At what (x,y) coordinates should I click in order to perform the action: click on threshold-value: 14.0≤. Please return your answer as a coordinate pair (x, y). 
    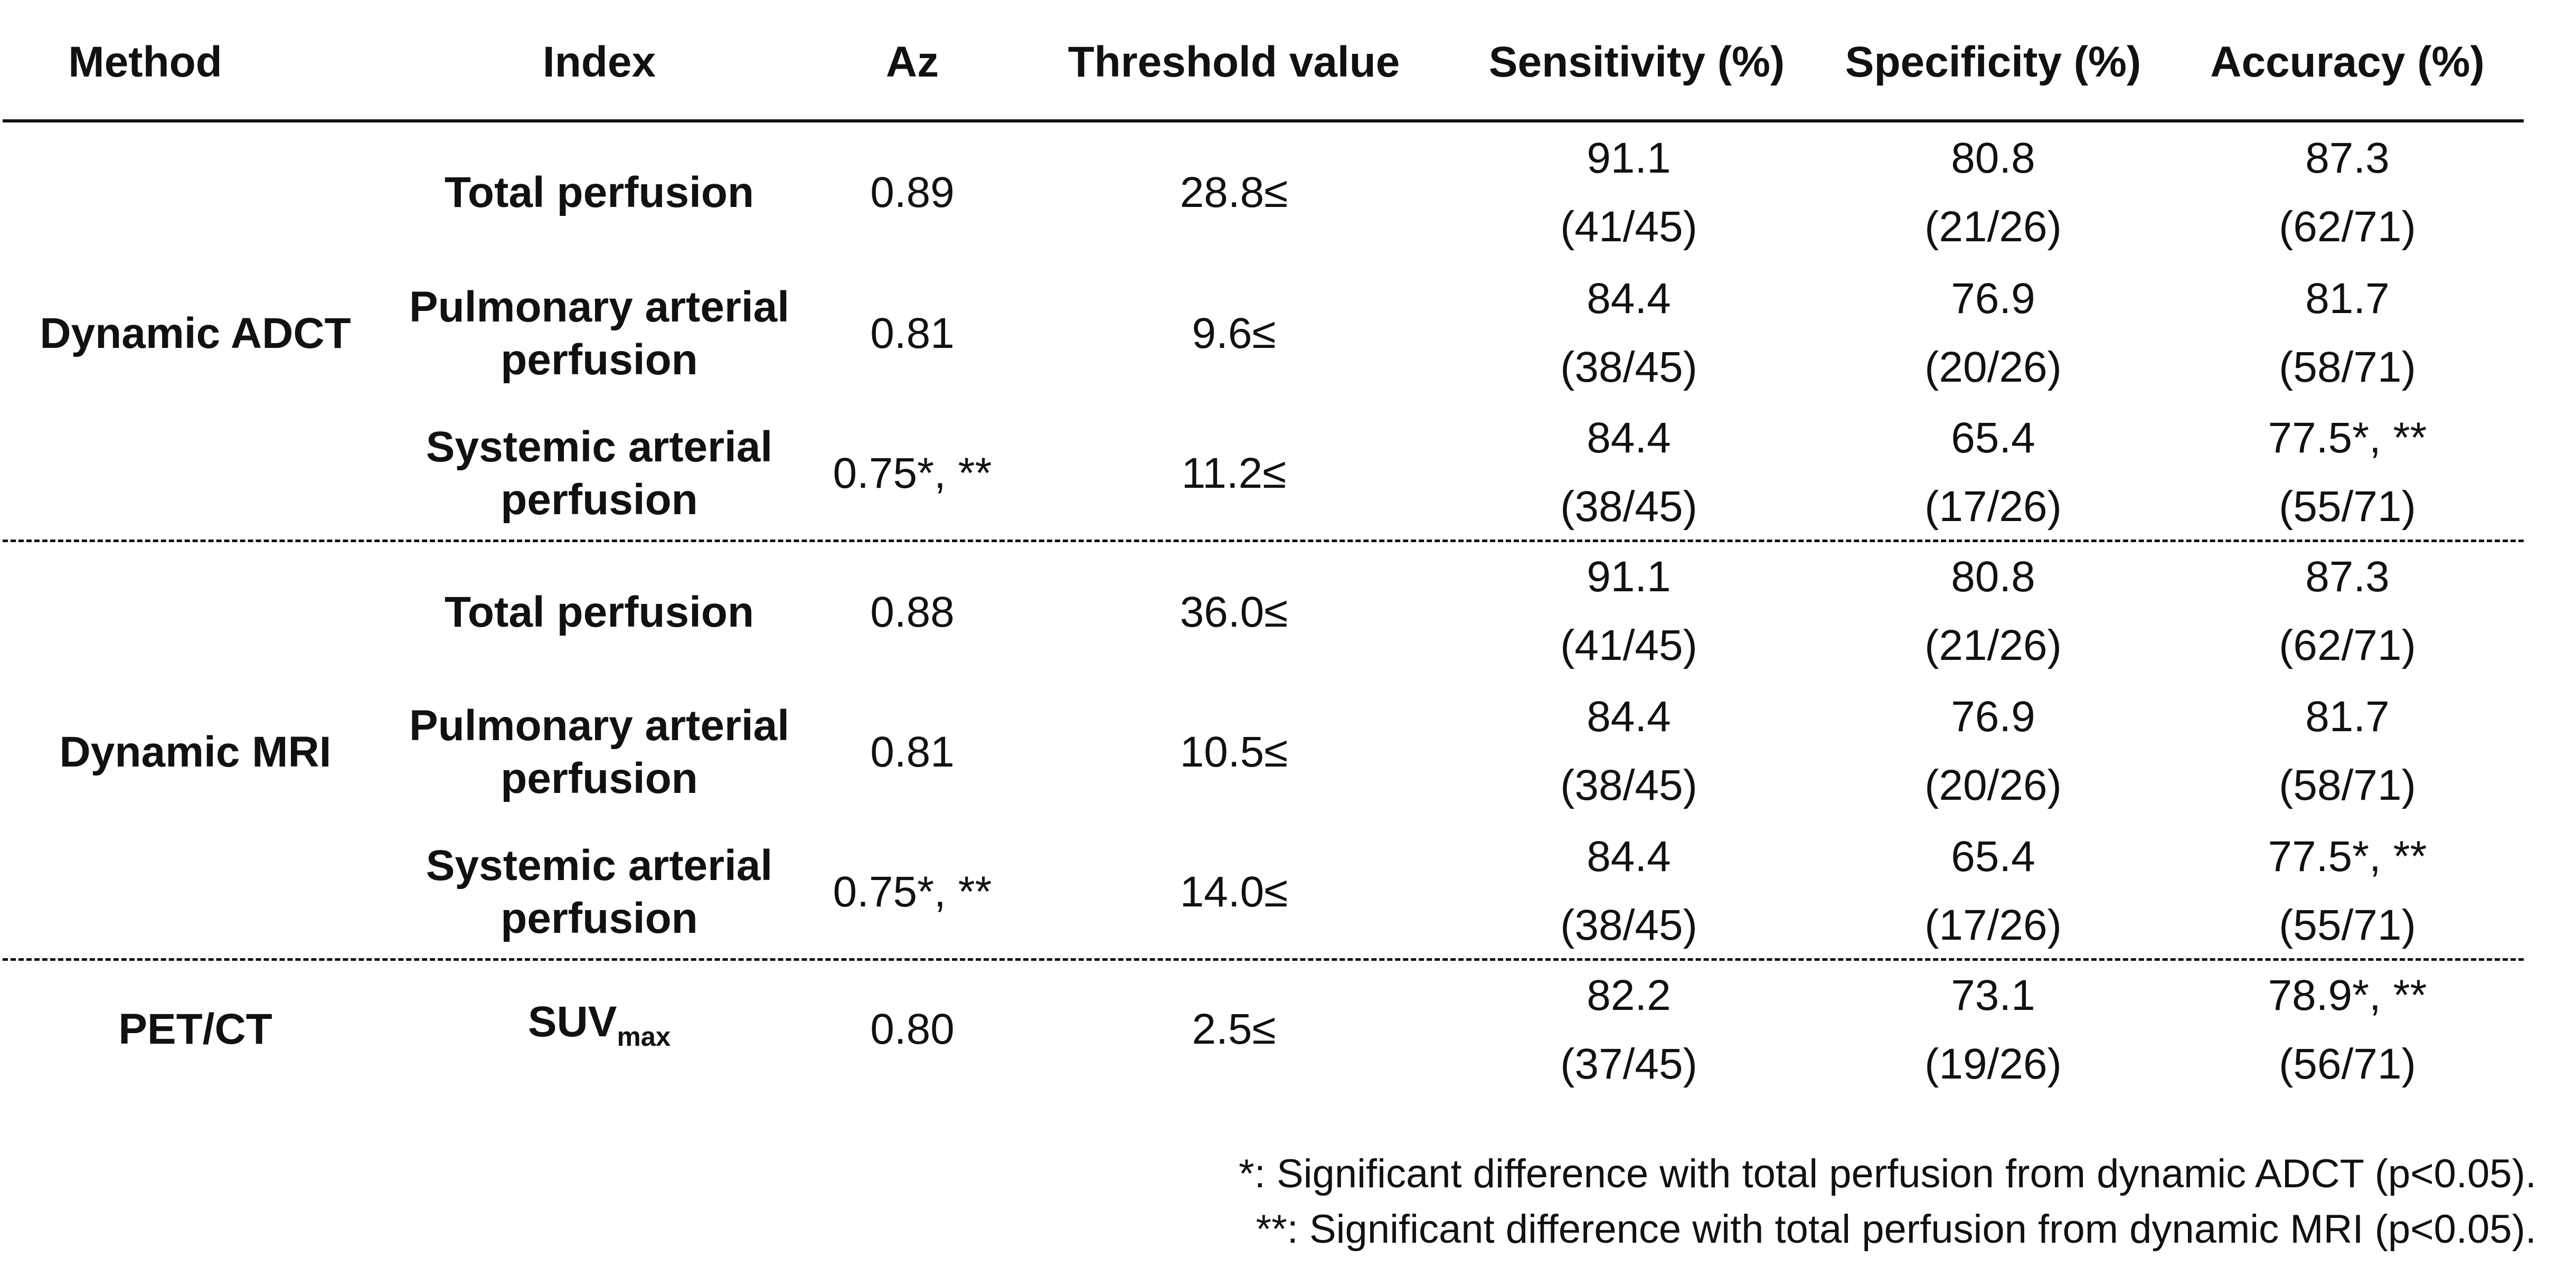
    Looking at the image, I should click on (1234, 892).